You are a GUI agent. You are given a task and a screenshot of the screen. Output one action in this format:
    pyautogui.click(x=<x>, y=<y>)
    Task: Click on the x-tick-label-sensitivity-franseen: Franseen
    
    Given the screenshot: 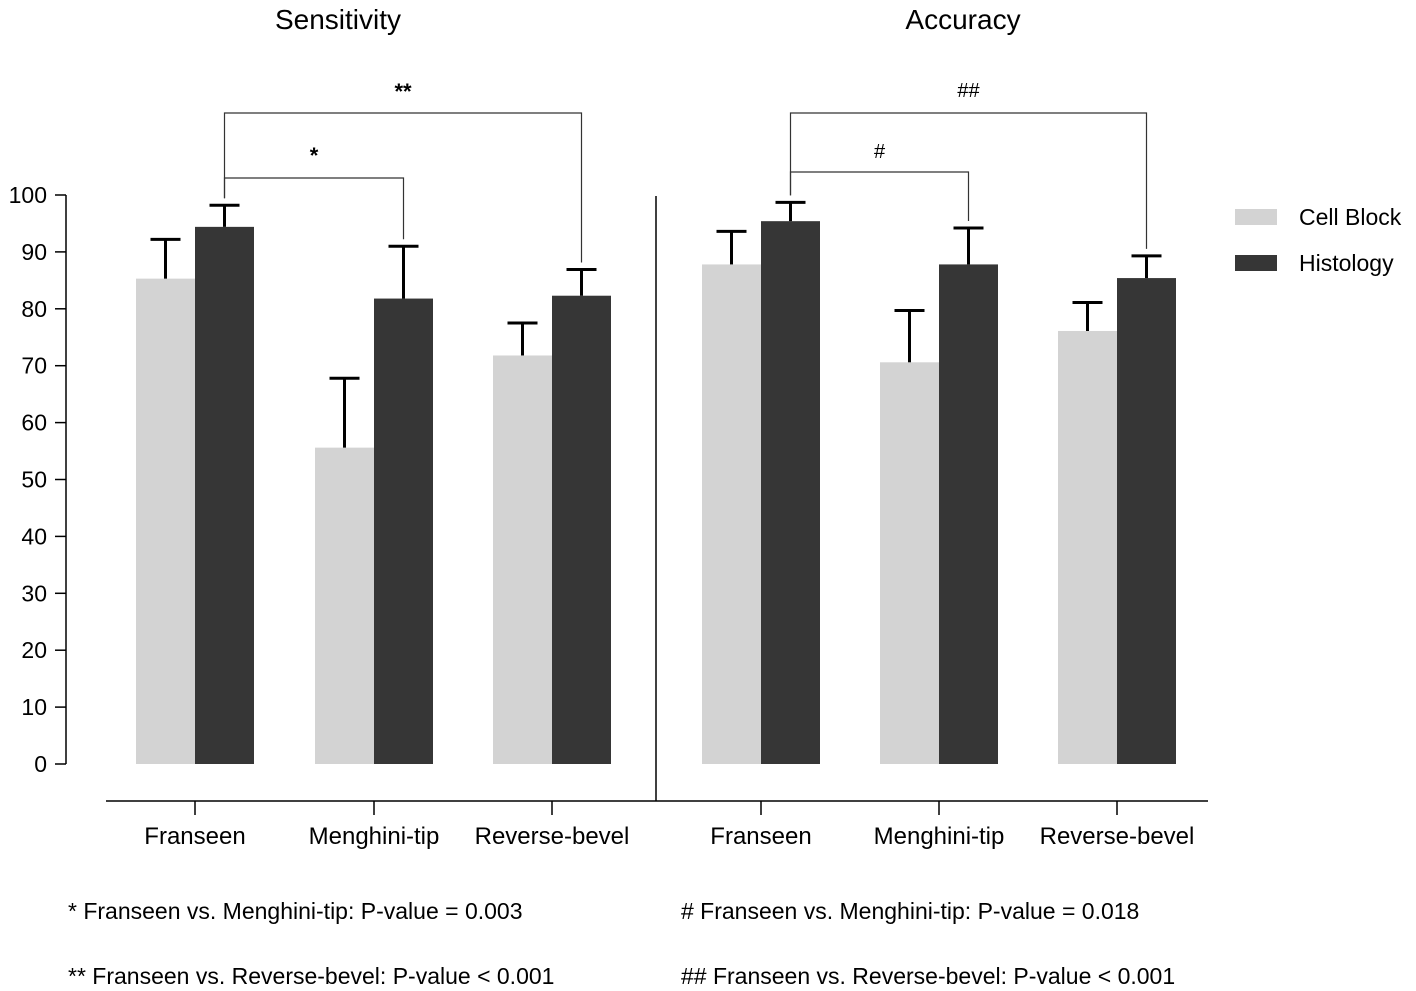 What is the action you would take?
    pyautogui.click(x=194, y=836)
    